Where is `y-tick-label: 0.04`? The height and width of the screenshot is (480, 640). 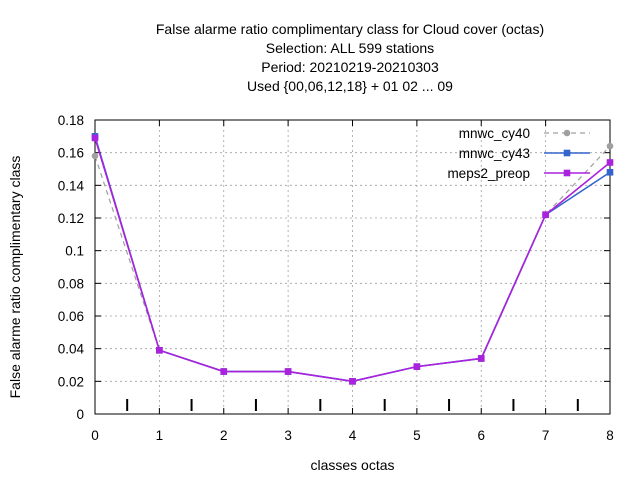 y-tick-label: 0.04 is located at coordinates (71, 349).